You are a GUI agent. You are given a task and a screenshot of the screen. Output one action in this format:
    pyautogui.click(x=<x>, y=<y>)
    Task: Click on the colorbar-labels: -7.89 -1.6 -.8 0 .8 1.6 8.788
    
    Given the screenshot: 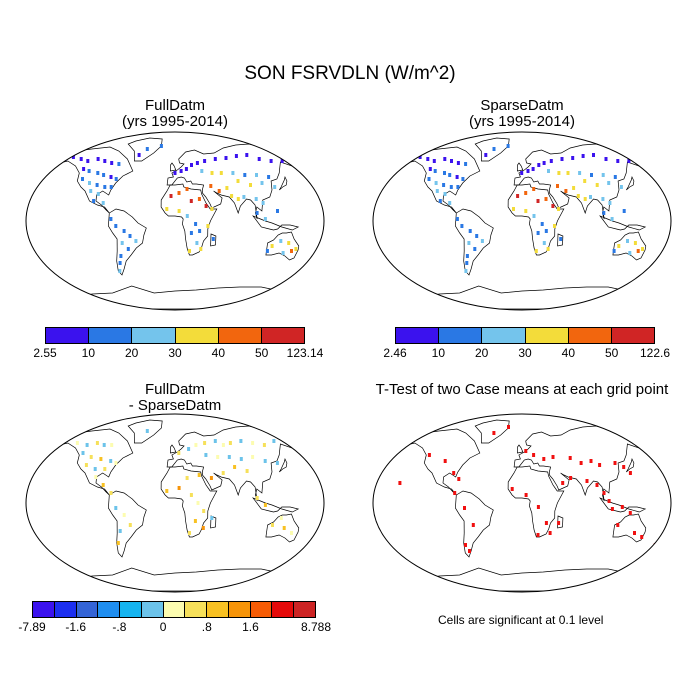 What is the action you would take?
    pyautogui.click(x=174, y=626)
    